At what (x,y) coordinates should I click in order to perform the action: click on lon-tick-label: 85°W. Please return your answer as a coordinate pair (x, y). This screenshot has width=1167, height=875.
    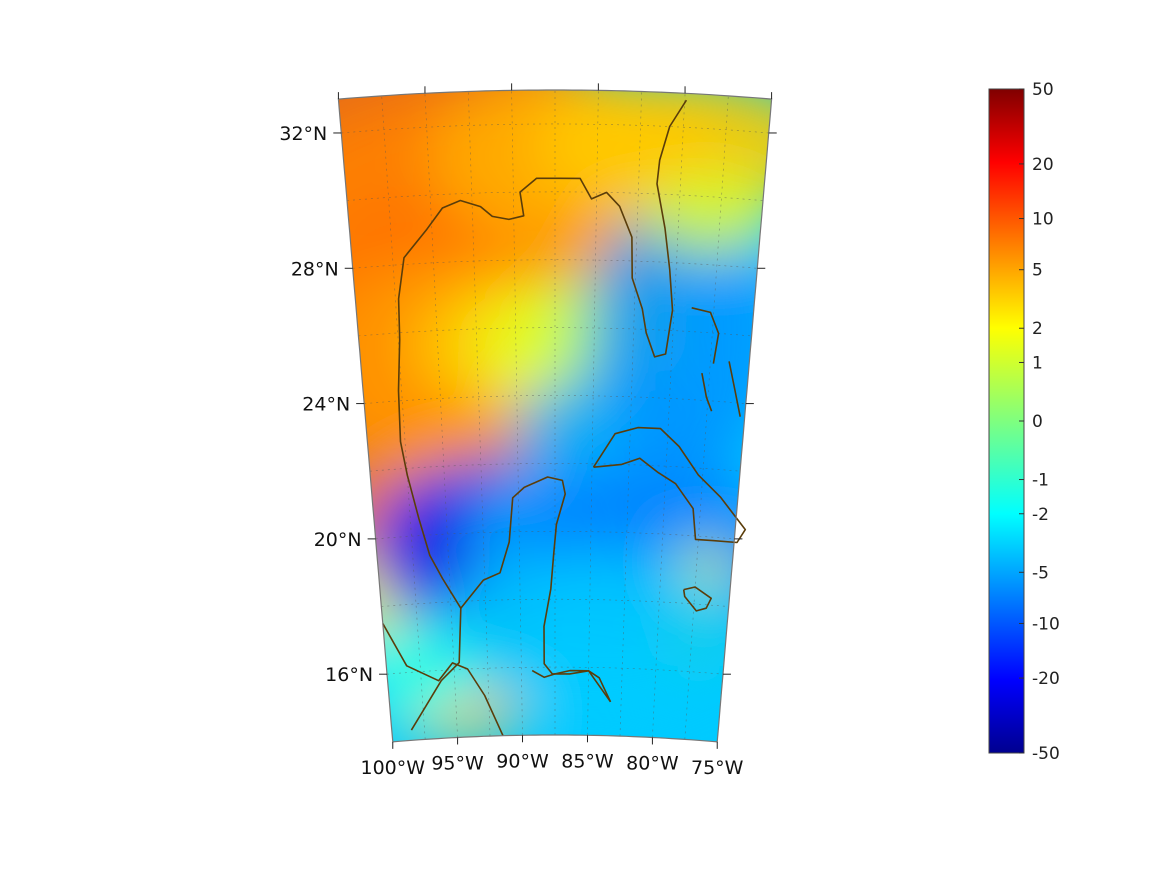
    Looking at the image, I should click on (587, 761).